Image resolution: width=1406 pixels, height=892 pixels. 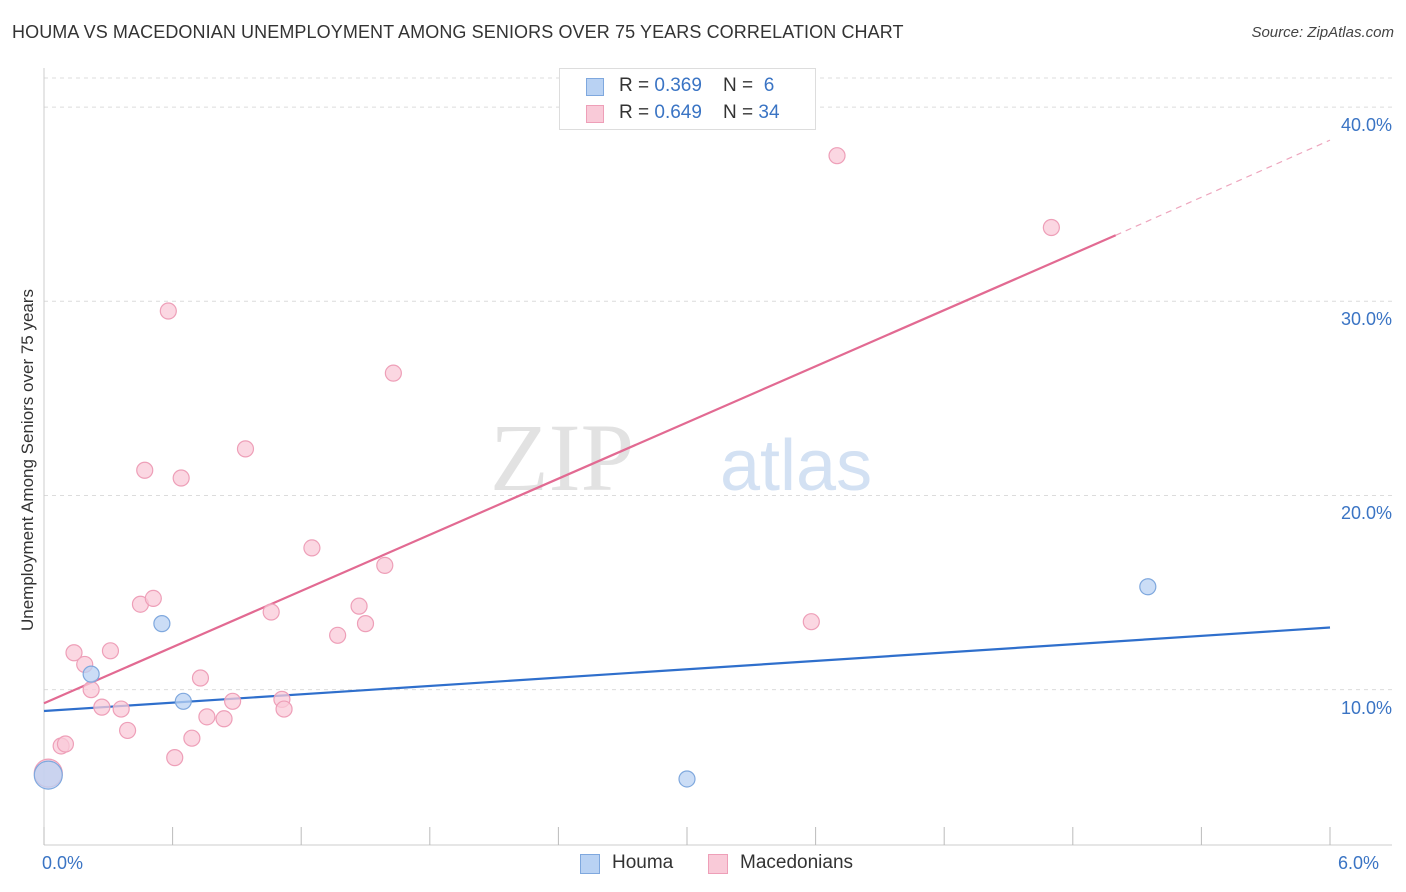 What do you see at coordinates (766, 85) in the screenshot?
I see `n-value: 6` at bounding box center [766, 85].